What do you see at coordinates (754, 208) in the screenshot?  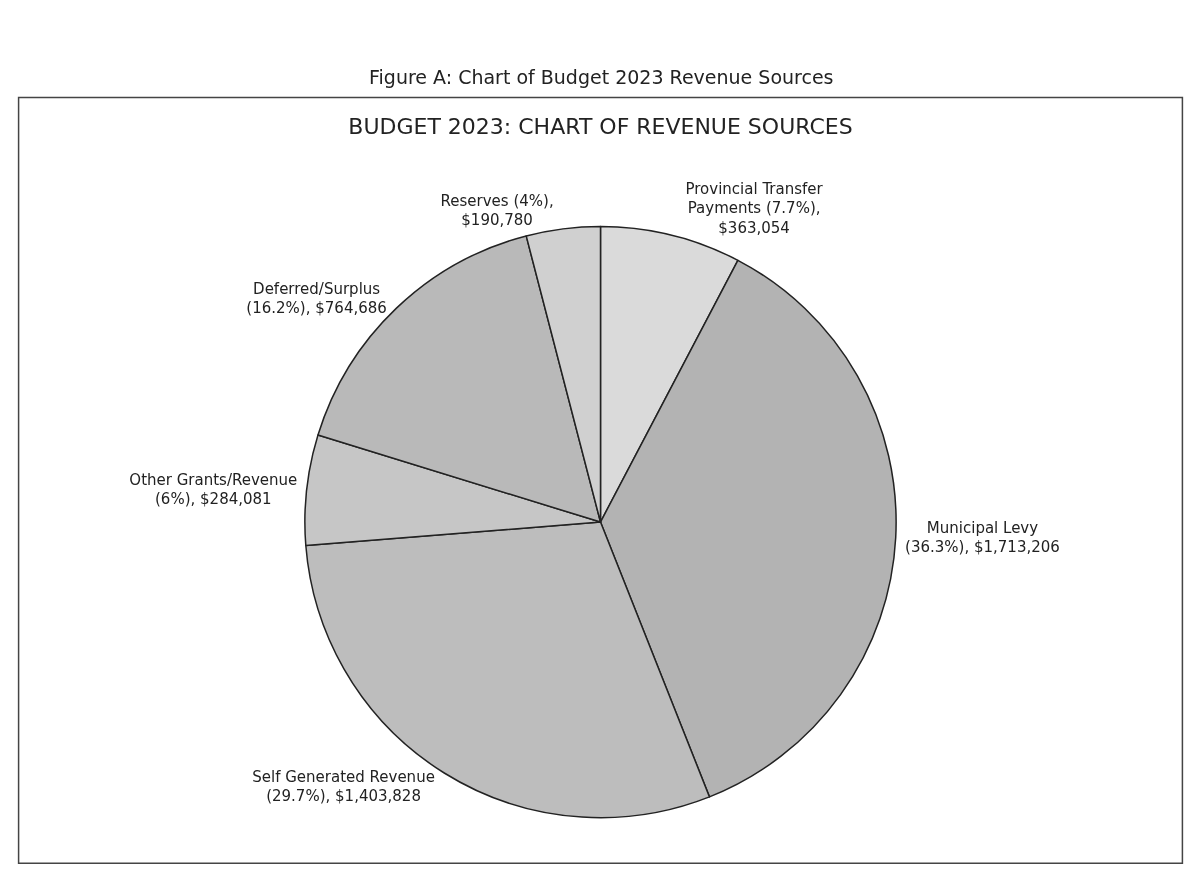 I see `slice-label: Provincial Transfer Payments (7.7%), $363,054` at bounding box center [754, 208].